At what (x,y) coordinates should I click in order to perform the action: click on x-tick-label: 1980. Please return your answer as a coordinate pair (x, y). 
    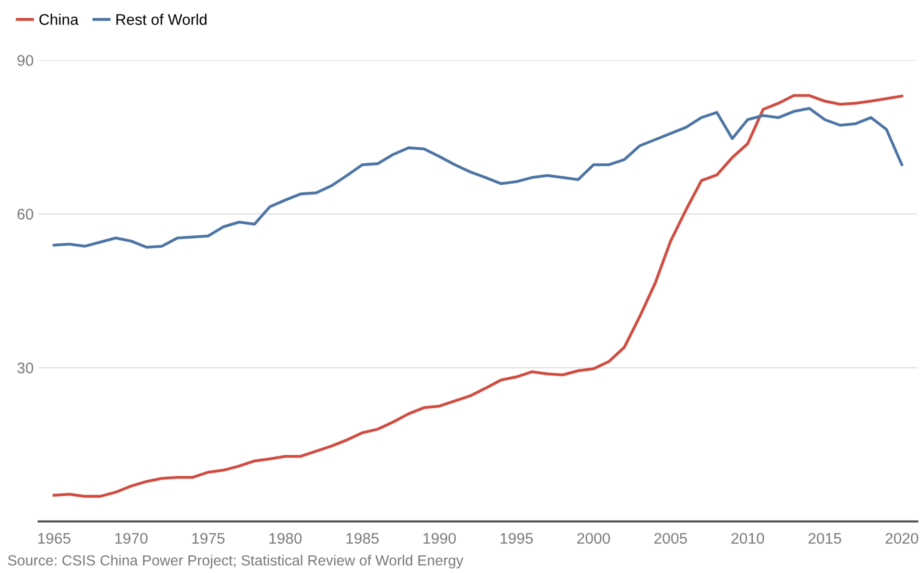
    Looking at the image, I should click on (285, 538).